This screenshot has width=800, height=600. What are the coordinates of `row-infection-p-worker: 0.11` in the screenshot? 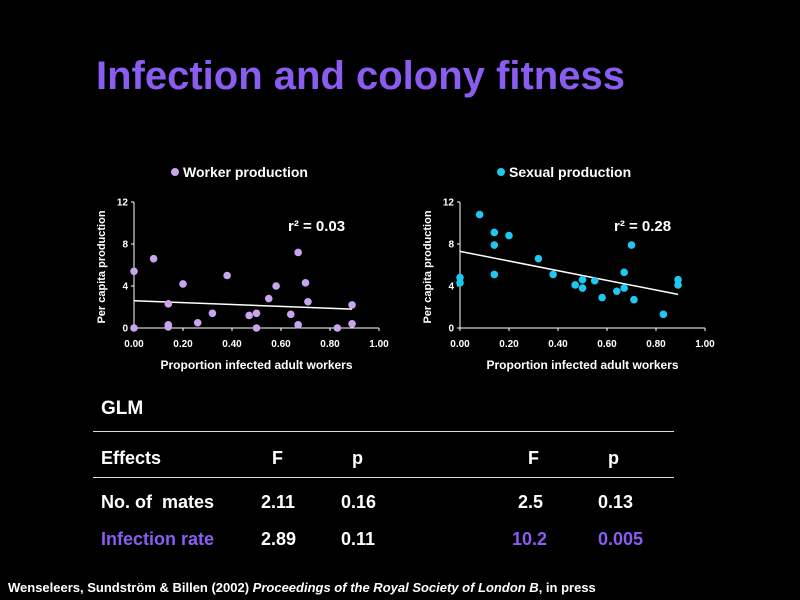 It's located at (358, 539).